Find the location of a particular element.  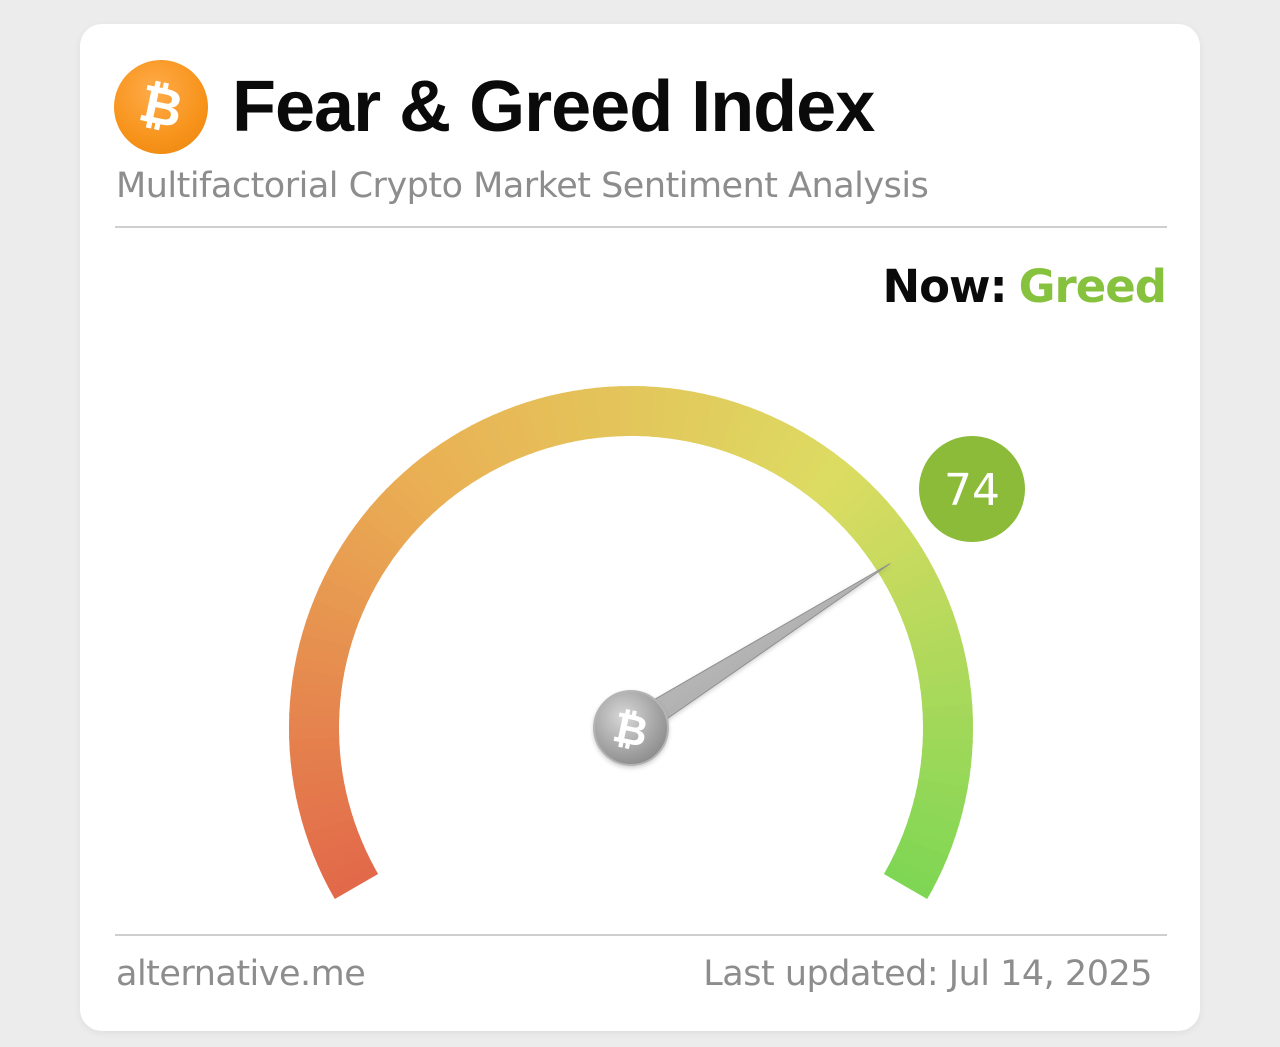

header: ₿ Fear & Greed Index is located at coordinates (490, 107).